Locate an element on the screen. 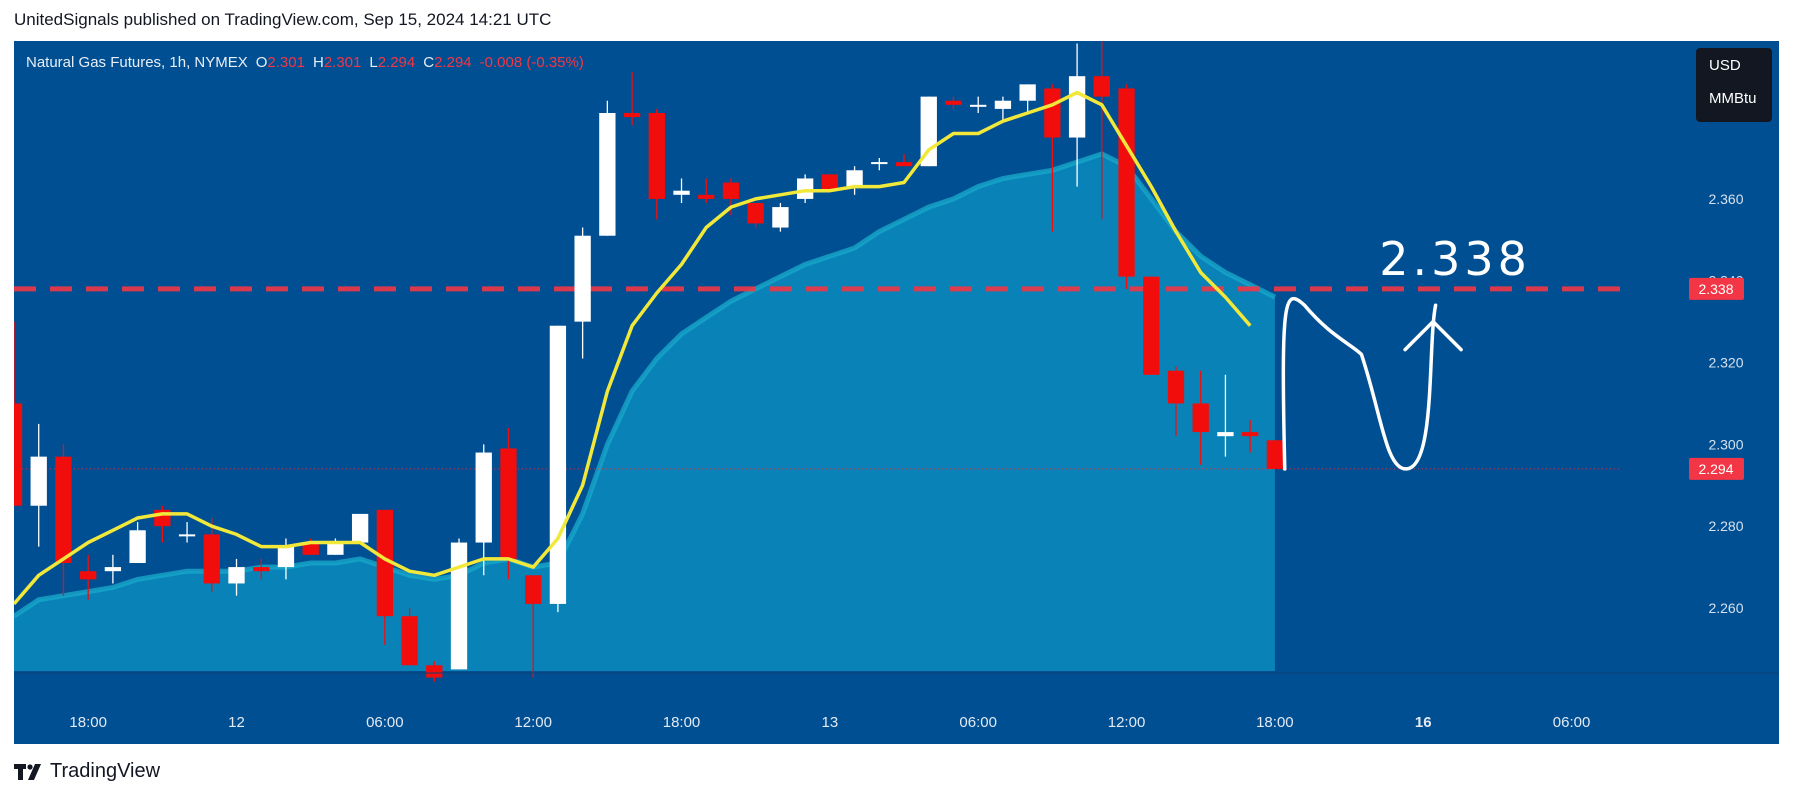 This screenshot has height=798, width=1793. last-price-tag: 2.294 is located at coordinates (1715, 469).